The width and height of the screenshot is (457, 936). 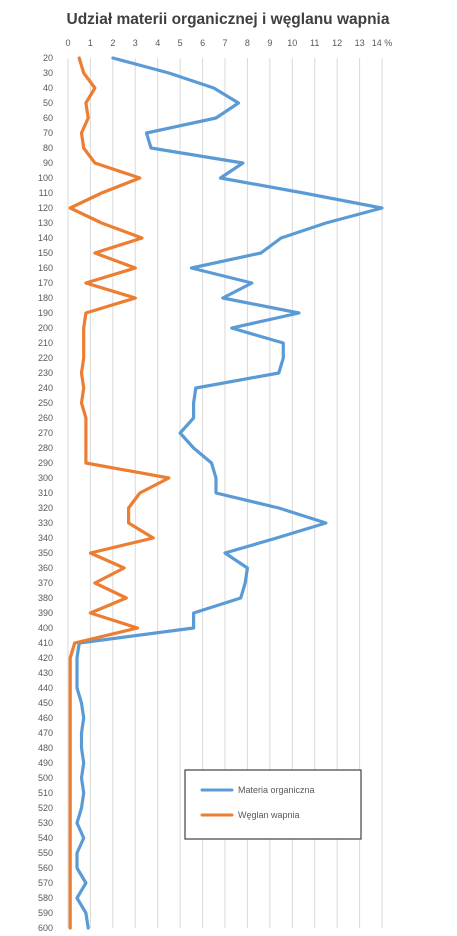 I want to click on y-tick-label: 240, so click(x=45, y=388).